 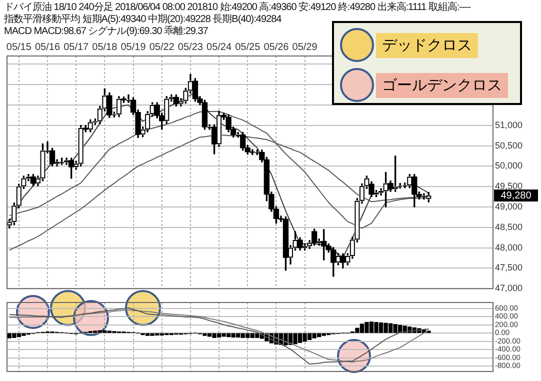 I want to click on y-tick-label: 49,500, so click(x=509, y=186).